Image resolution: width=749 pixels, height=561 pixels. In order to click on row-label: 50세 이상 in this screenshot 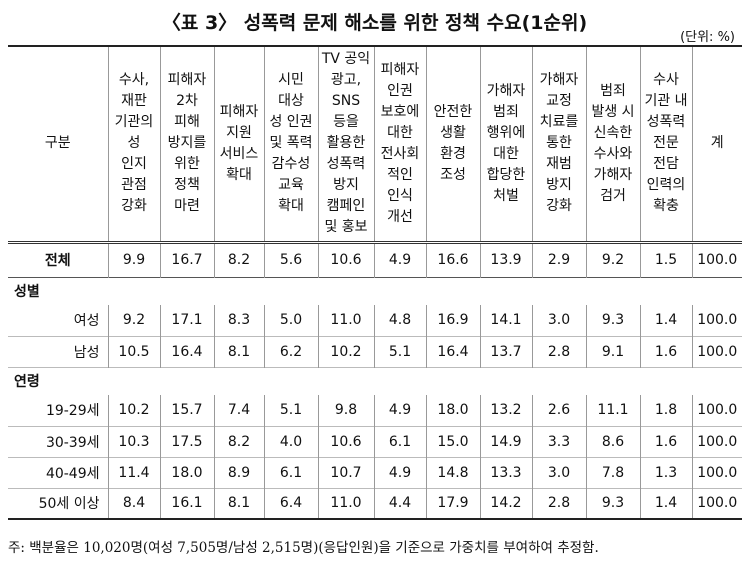, I will do `click(58, 503)`.